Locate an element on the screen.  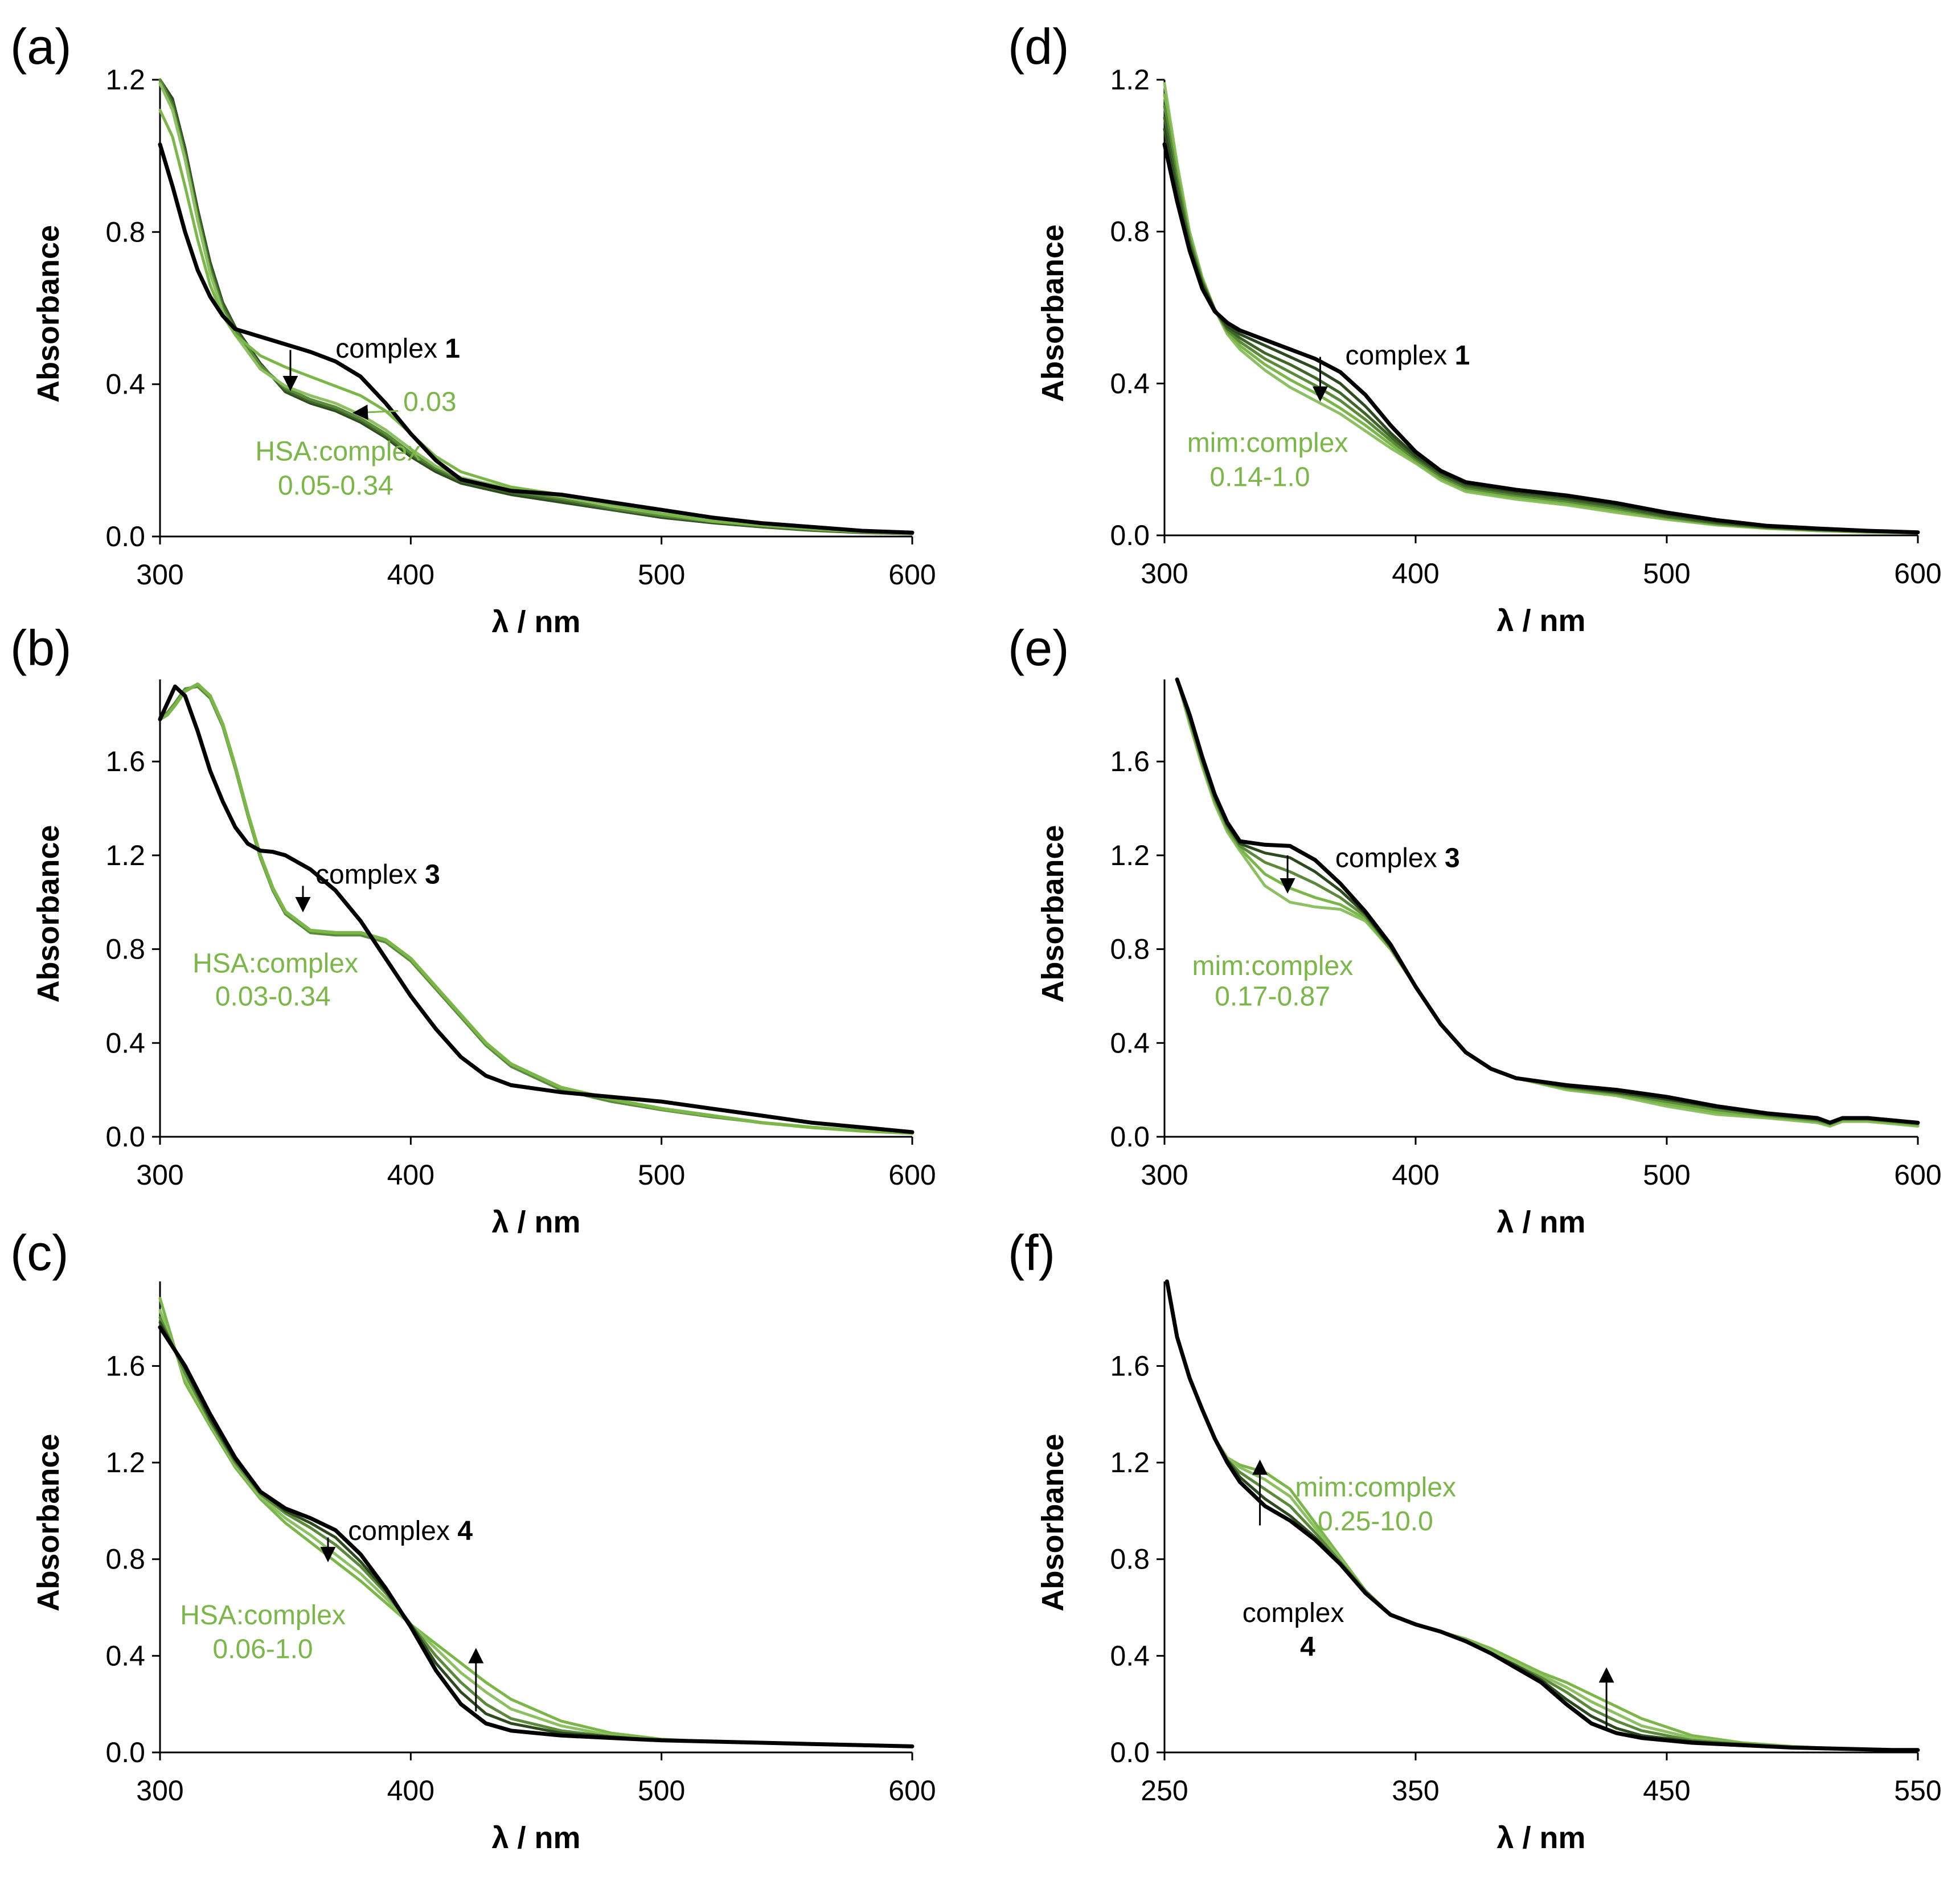
panel-a-y-tick-label: 0.0 is located at coordinates (125, 536).